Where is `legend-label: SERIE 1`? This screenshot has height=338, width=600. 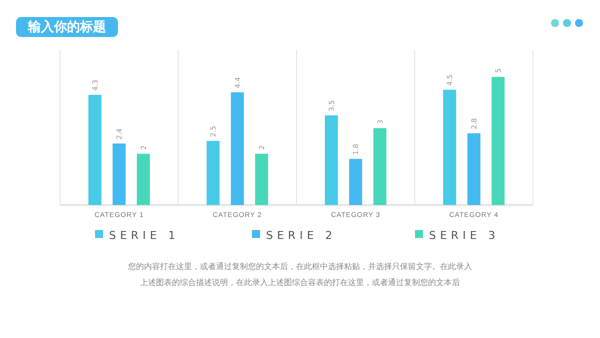
legend-label: SERIE 1 is located at coordinates (144, 235).